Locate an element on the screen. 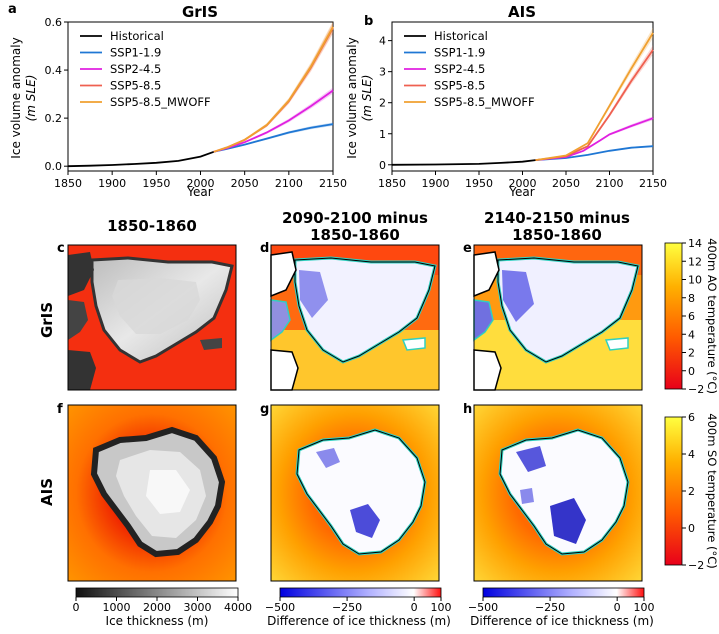 This screenshot has height=634, width=719. ylabel-b-2: (m SLE) is located at coordinates (367, 98).